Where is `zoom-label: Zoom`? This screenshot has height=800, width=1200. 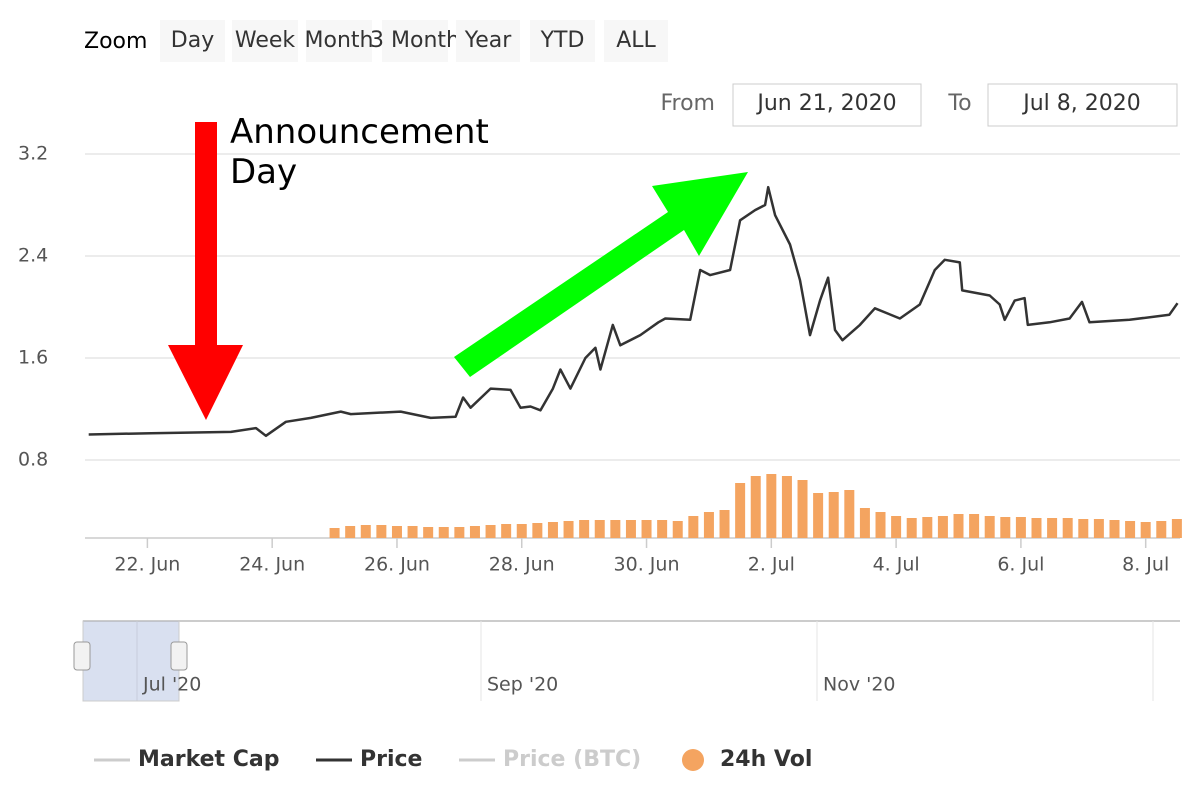
zoom-label: Zoom is located at coordinates (115, 41).